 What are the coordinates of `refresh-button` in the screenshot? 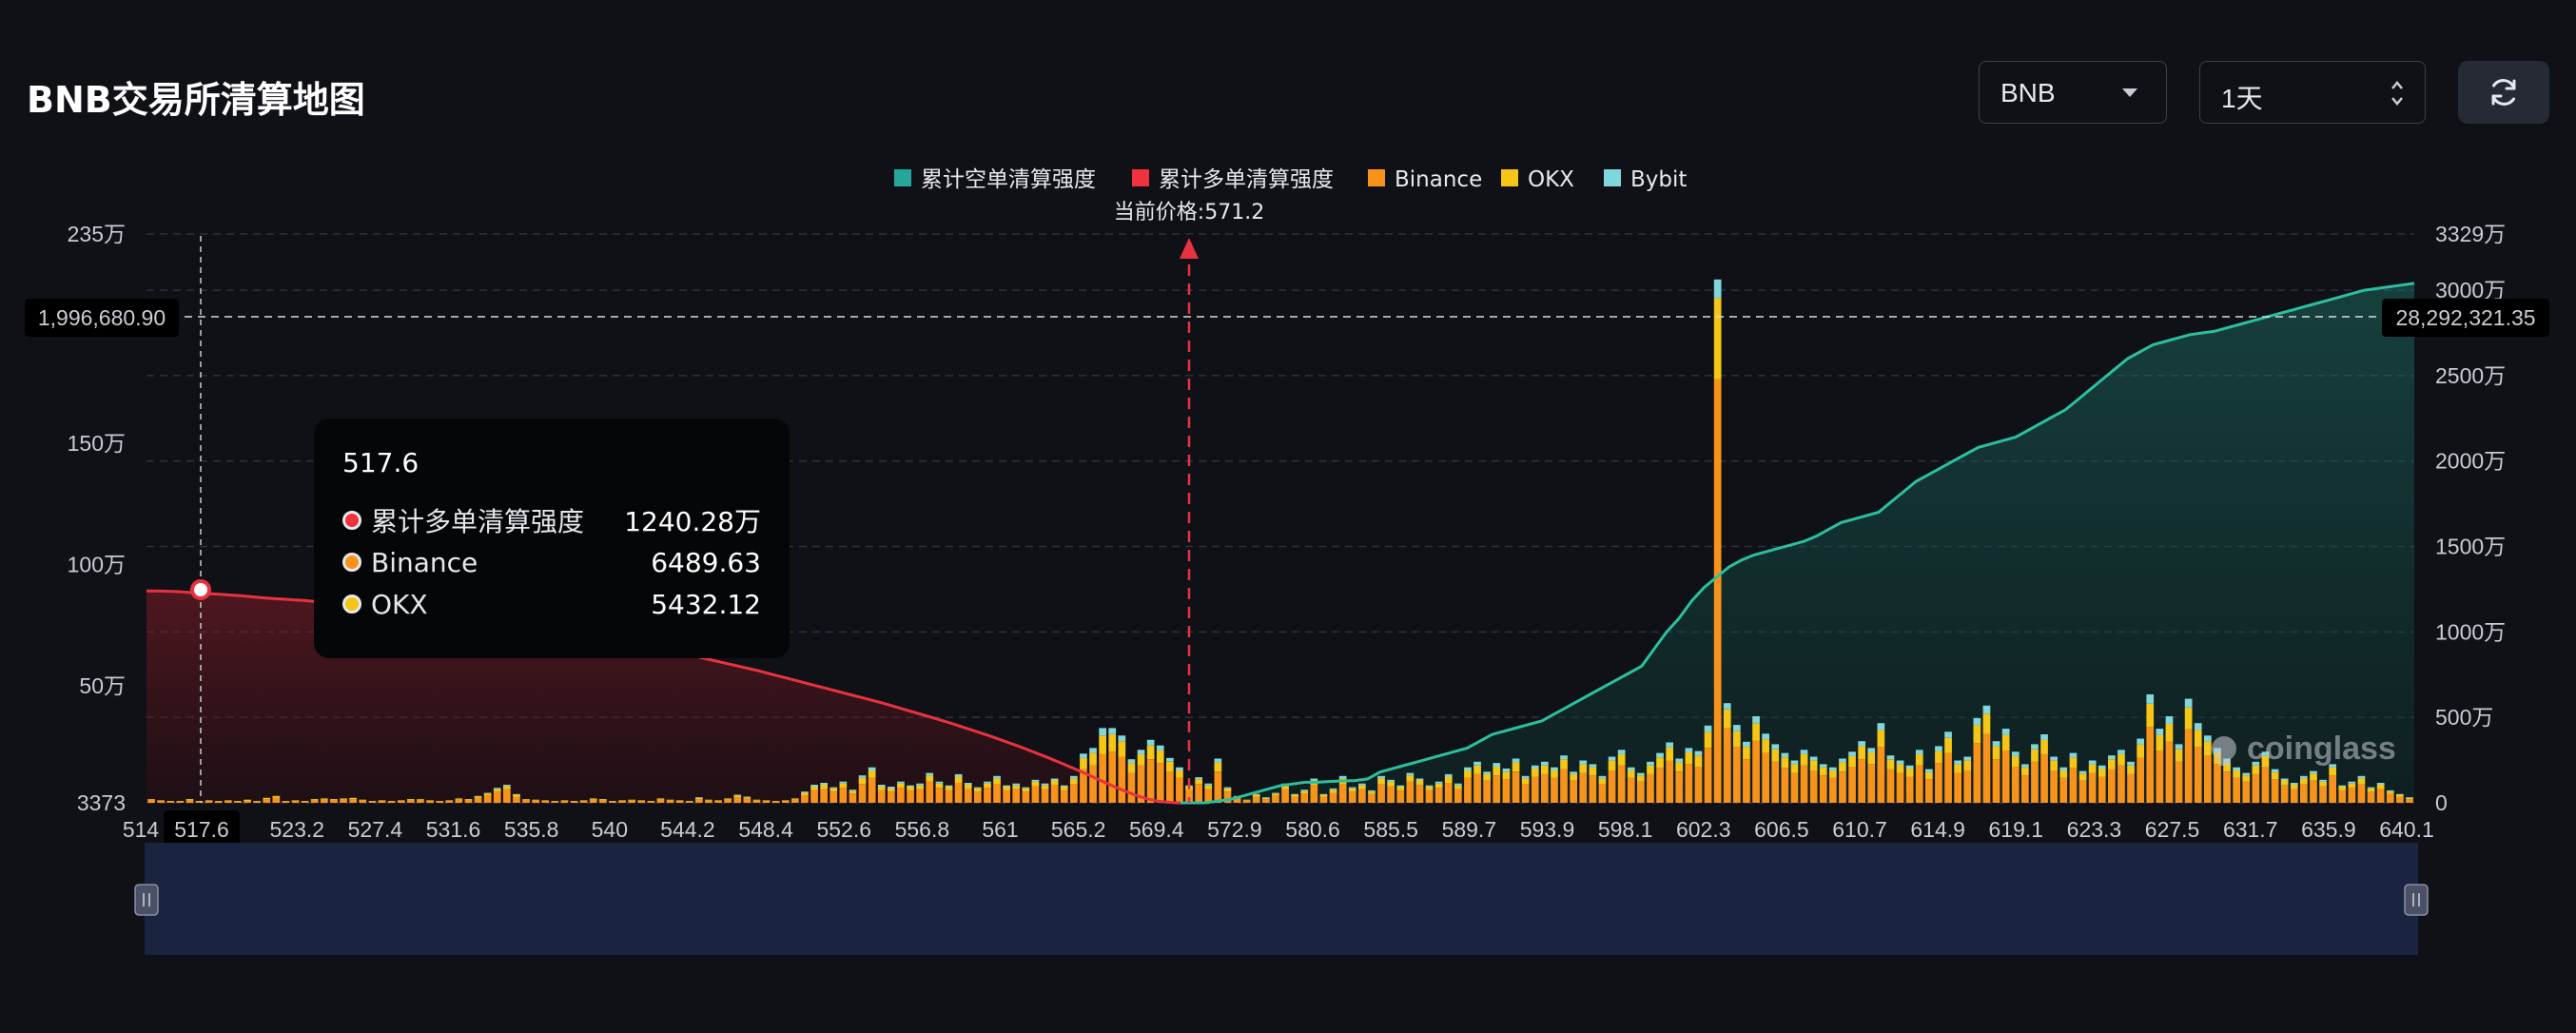 It's located at (2503, 92).